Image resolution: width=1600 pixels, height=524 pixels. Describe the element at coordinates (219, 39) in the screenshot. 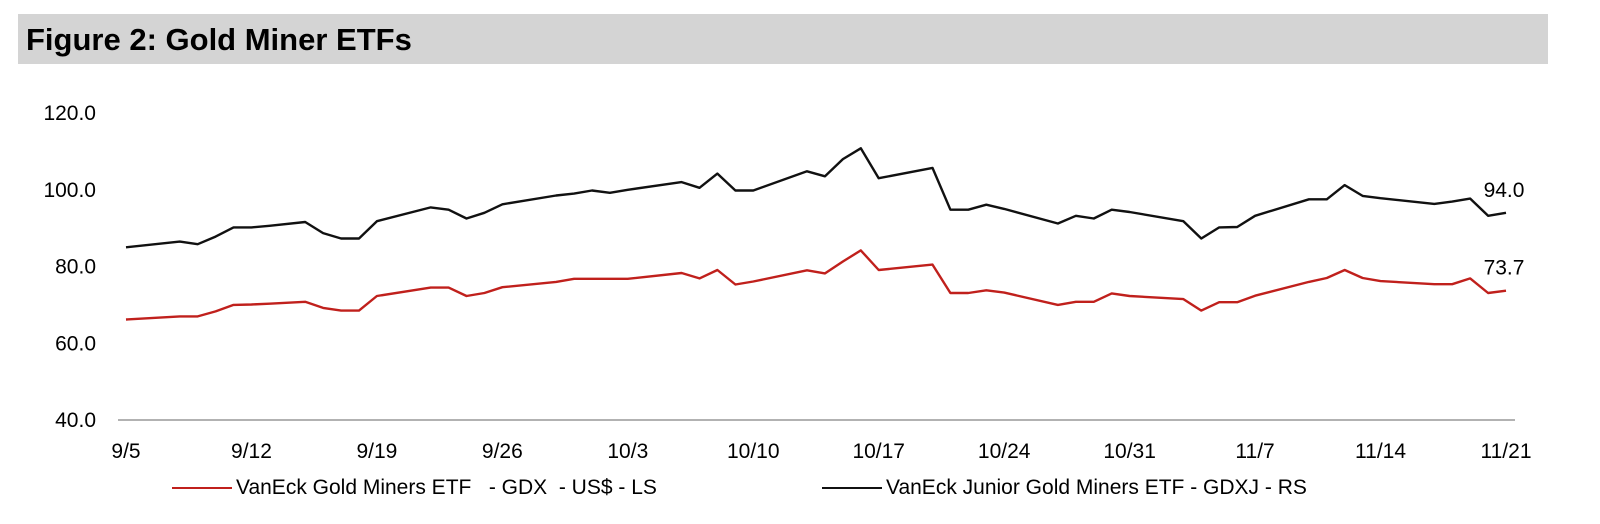

I see `figure-title: Figure 2: Gold Miner ETFs` at that location.